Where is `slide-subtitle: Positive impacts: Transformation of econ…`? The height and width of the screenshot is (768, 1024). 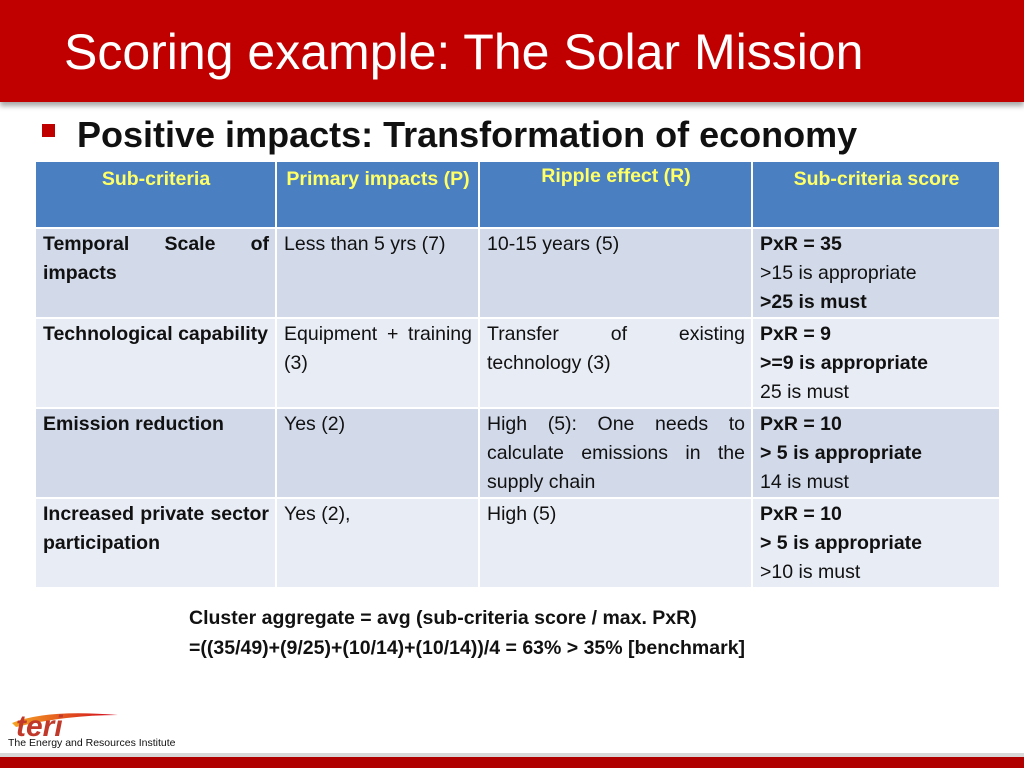 slide-subtitle: Positive impacts: Transformation of econ… is located at coordinates (467, 134).